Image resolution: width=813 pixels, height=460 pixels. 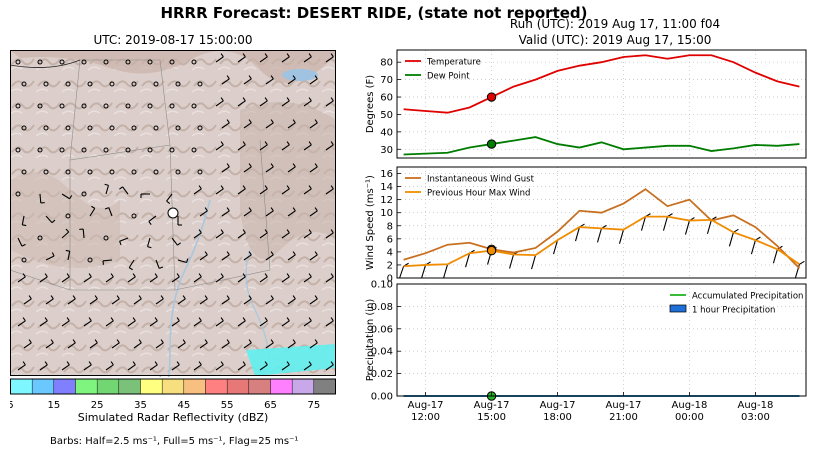 What do you see at coordinates (140, 405) in the screenshot?
I see `colorbar-tick-label: 35` at bounding box center [140, 405].